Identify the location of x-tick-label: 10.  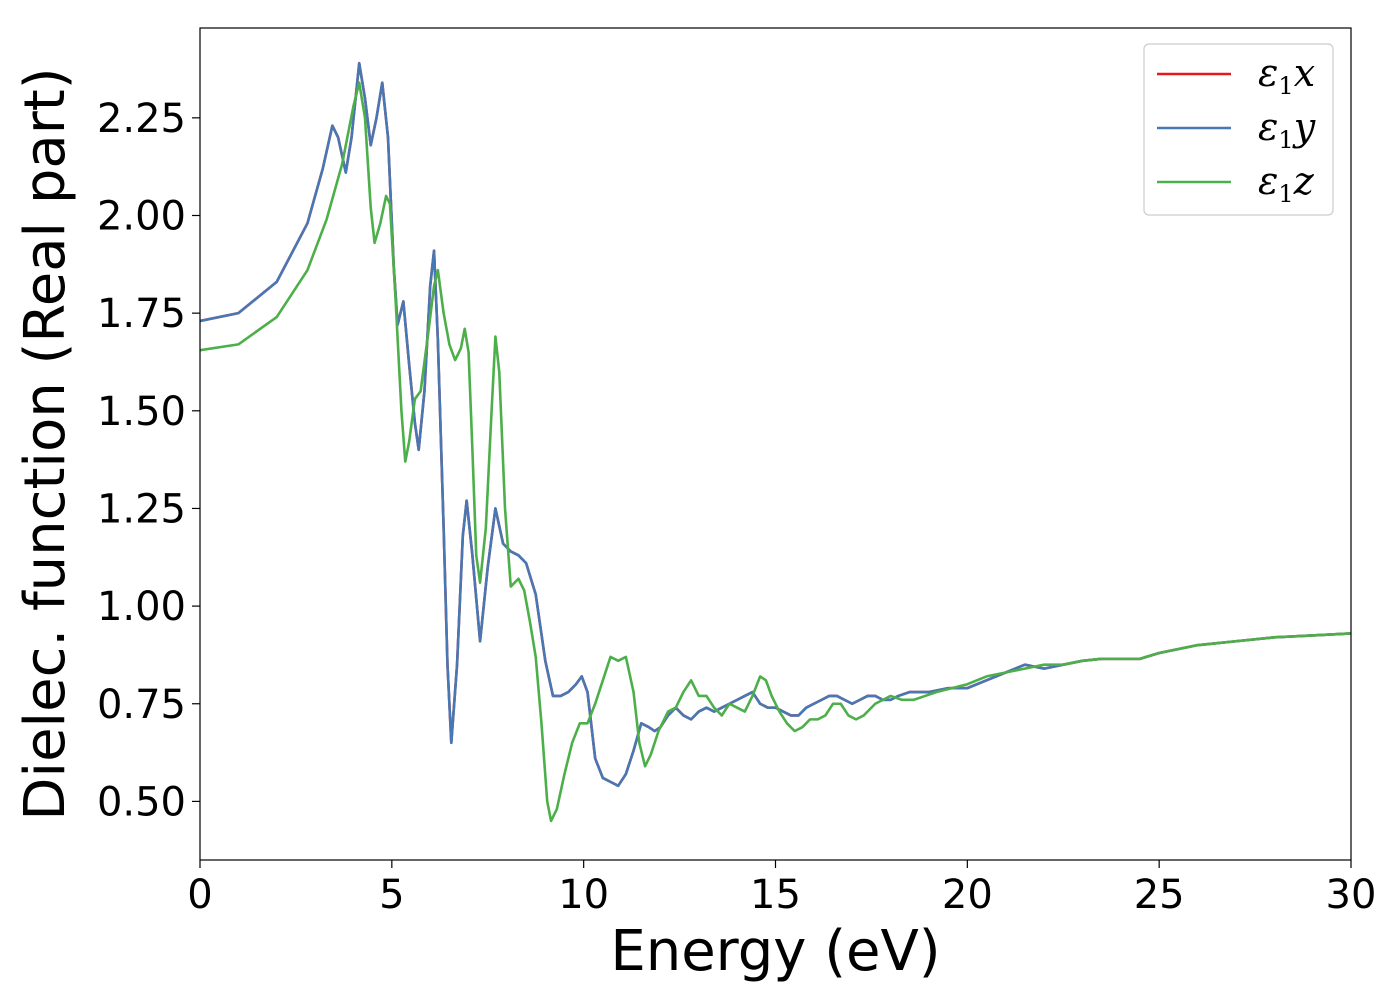
(583, 895).